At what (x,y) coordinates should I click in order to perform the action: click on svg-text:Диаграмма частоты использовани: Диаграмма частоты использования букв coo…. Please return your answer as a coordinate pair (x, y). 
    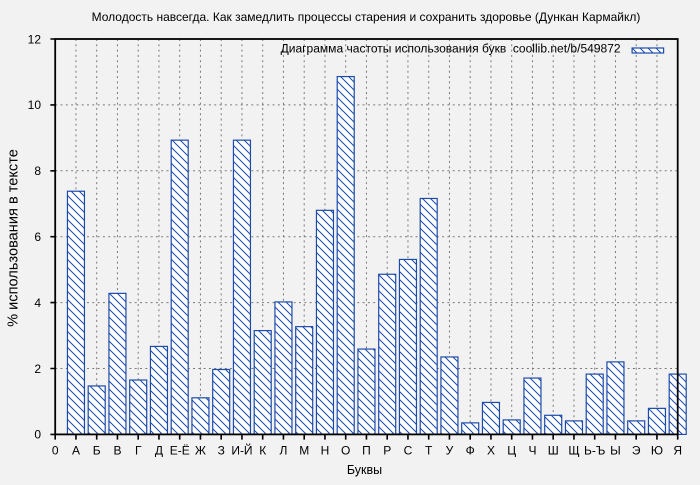
    Looking at the image, I should click on (451, 50).